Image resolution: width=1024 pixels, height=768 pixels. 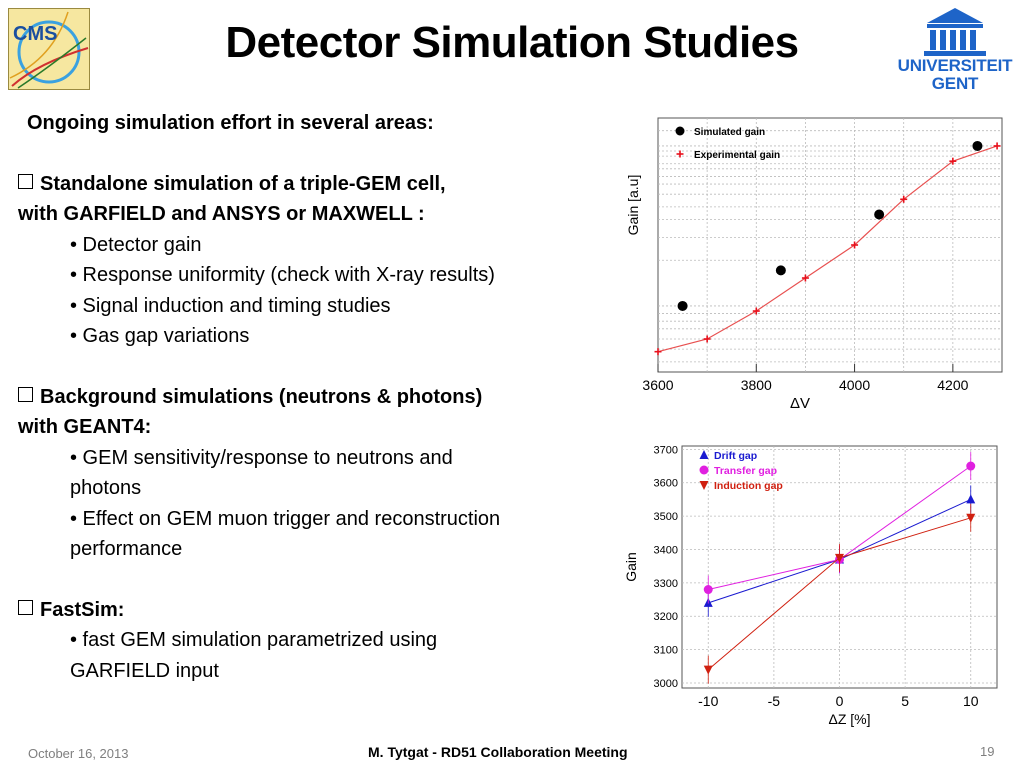 What do you see at coordinates (85, 427) in the screenshot?
I see `section-background-heading-cont: with GEANT4:` at bounding box center [85, 427].